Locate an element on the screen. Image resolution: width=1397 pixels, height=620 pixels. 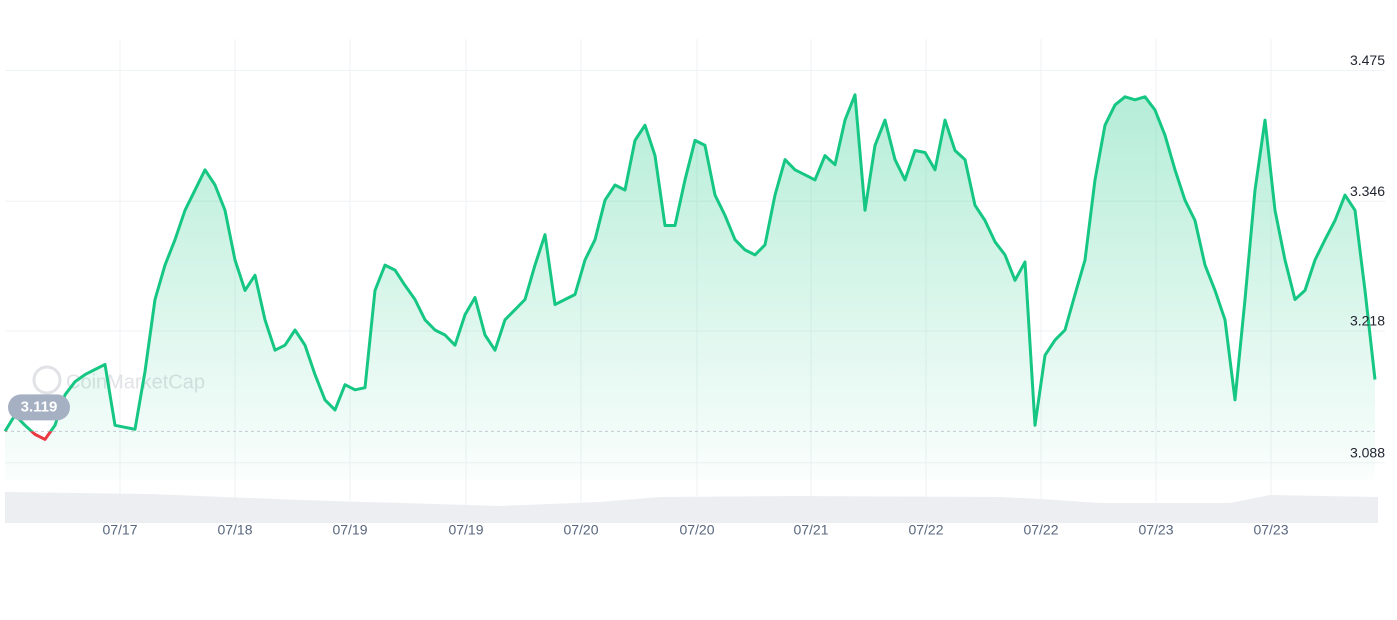
baseline-label: 3.119 is located at coordinates (39, 406).